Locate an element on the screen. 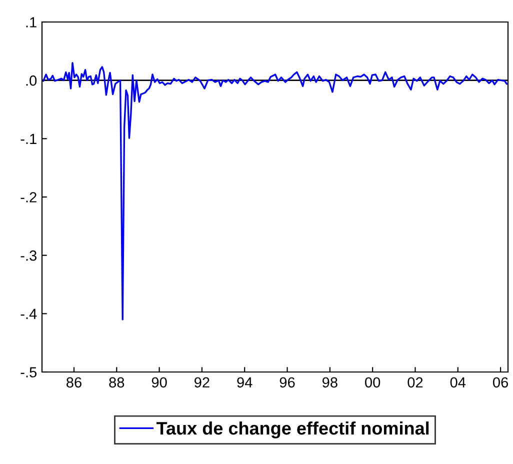 This screenshot has height=464, width=513. y-tick-label: -.3 is located at coordinates (28, 255).